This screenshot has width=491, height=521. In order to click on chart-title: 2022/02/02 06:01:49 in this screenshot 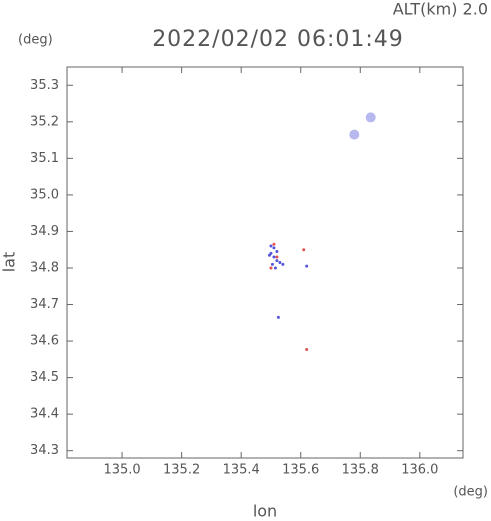, I will do `click(278, 39)`.